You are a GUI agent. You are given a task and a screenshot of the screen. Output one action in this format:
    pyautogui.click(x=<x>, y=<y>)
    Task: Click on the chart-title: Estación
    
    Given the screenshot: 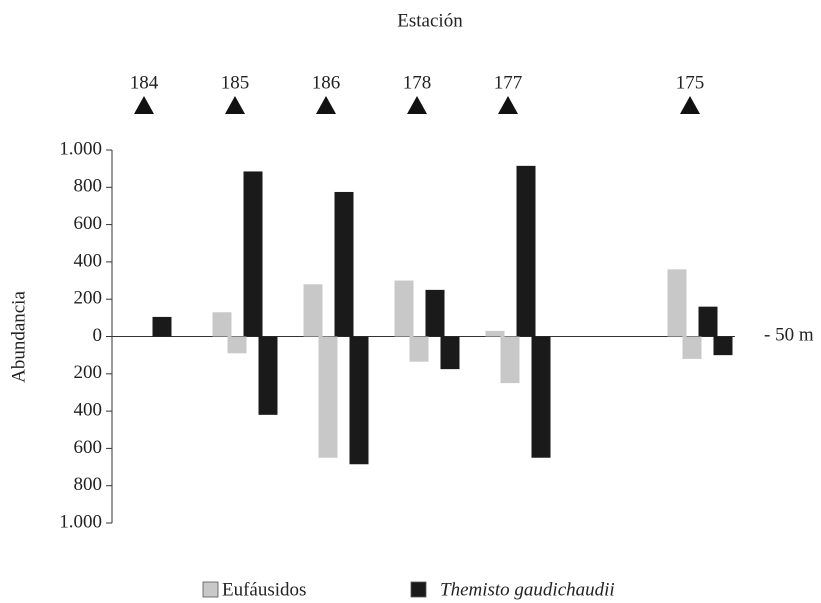 What is the action you would take?
    pyautogui.click(x=430, y=20)
    